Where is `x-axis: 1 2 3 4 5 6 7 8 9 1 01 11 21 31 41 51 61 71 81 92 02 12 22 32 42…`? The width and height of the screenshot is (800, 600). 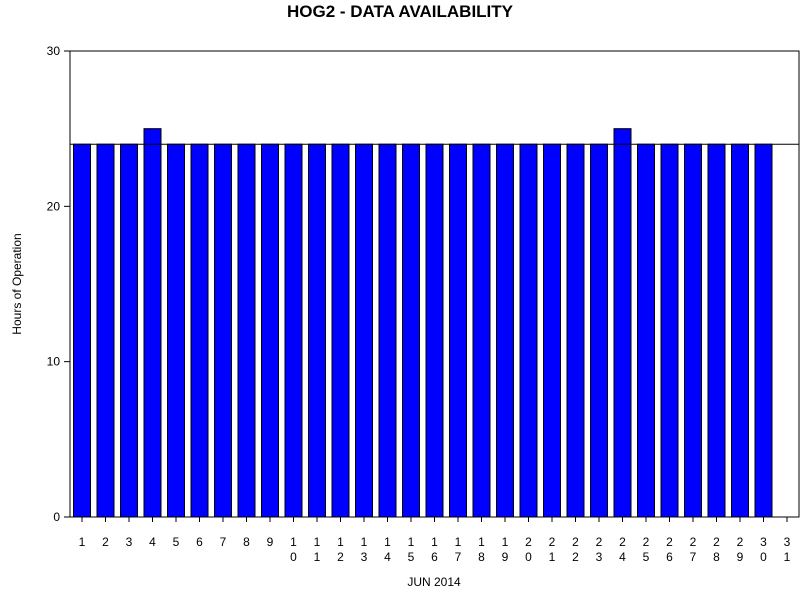
x-axis: 1 2 3 4 5 6 7 8 9 1 01 11 21 31 41 51 61 71 81 92 02 12 22 32 42… is located at coordinates (435, 540).